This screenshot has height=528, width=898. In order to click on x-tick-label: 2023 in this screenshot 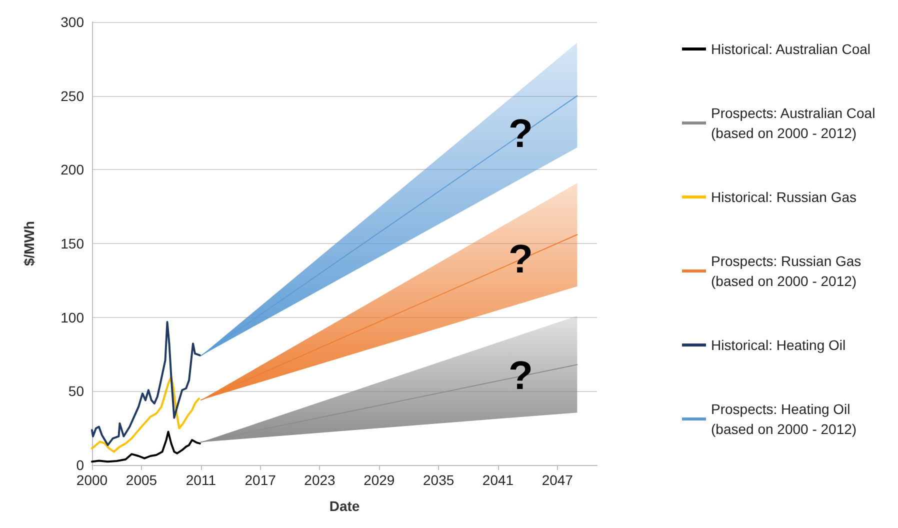, I will do `click(320, 480)`.